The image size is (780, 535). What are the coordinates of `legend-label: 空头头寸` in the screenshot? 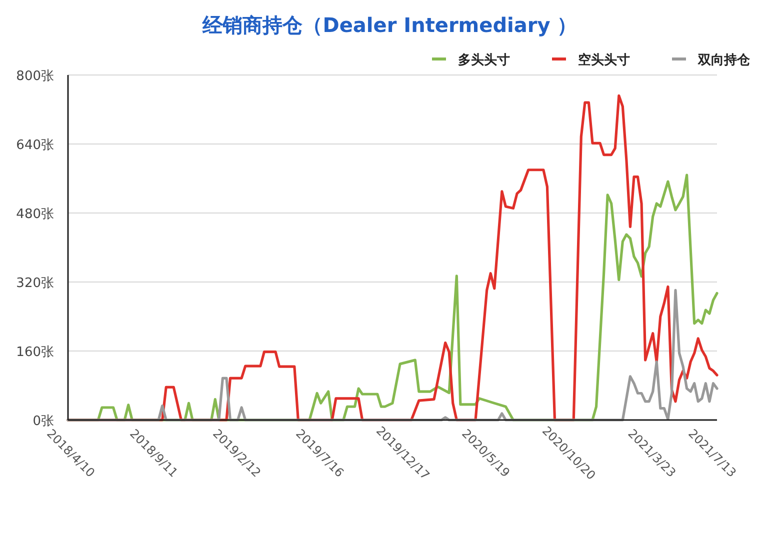 It's located at (604, 60).